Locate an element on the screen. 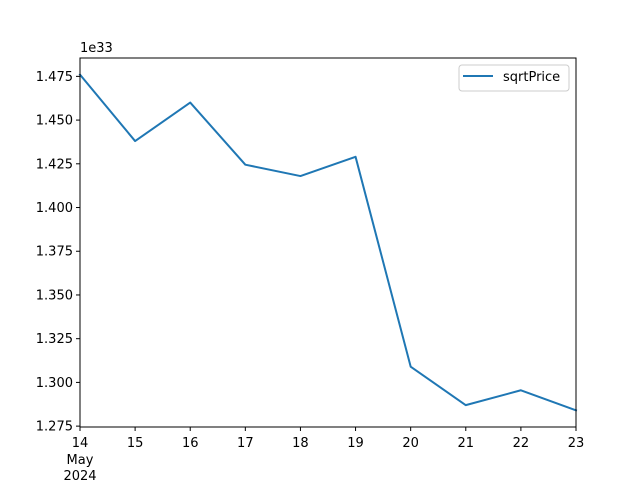 This screenshot has width=640, height=484. legend: sqrtPrice is located at coordinates (514, 78).